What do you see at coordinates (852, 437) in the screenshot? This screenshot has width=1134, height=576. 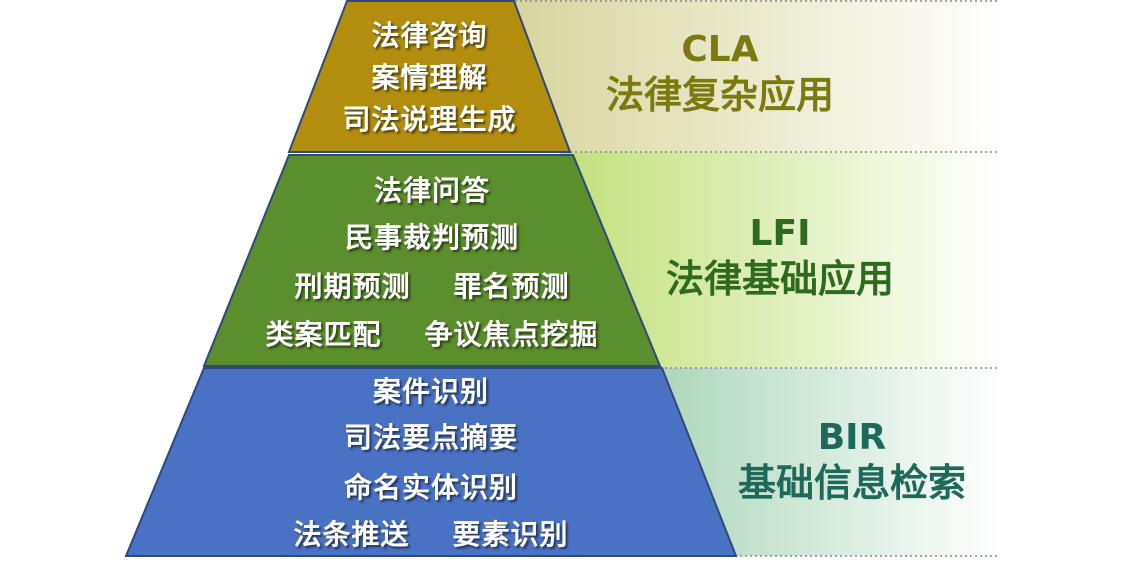 I see `tier-bir-code: BIR` at bounding box center [852, 437].